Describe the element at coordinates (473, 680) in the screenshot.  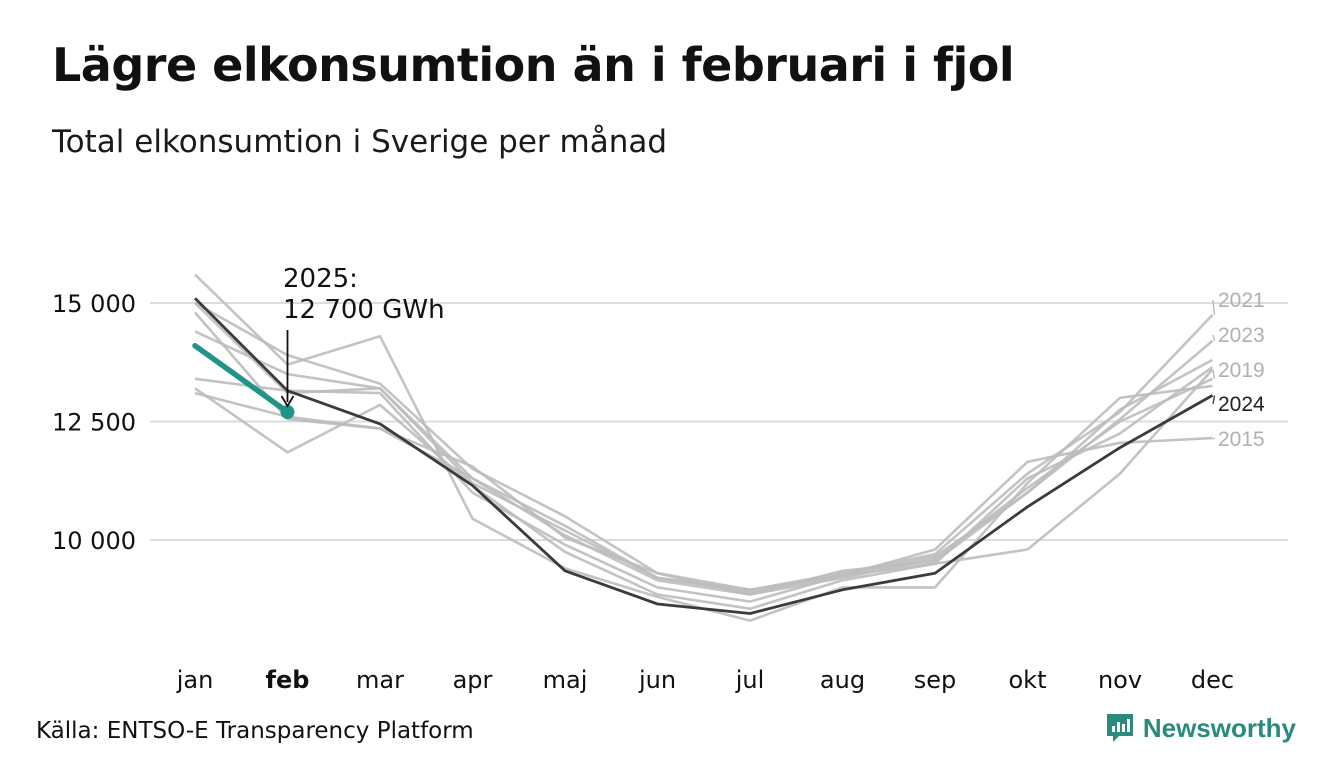
I see `x-tick-label-apr: apr` at that location.